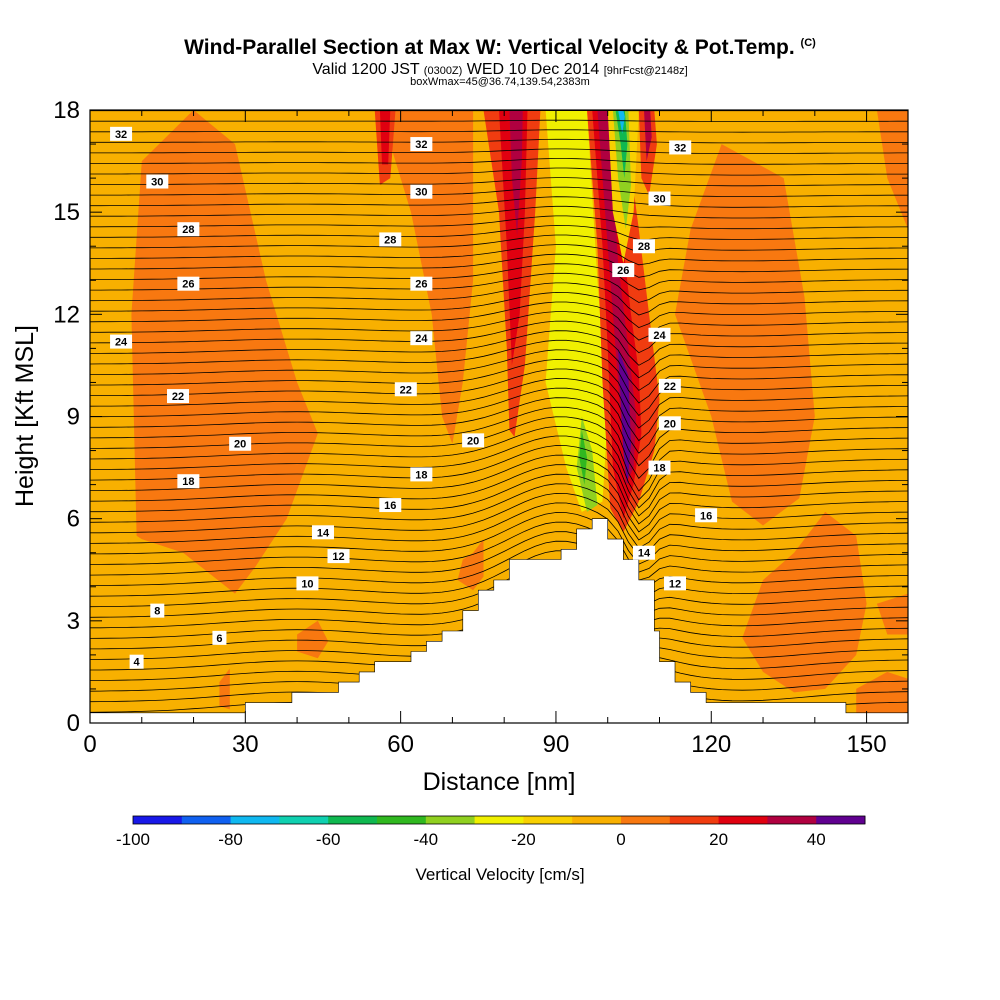  I want to click on theta-label: 26, so click(421, 285).